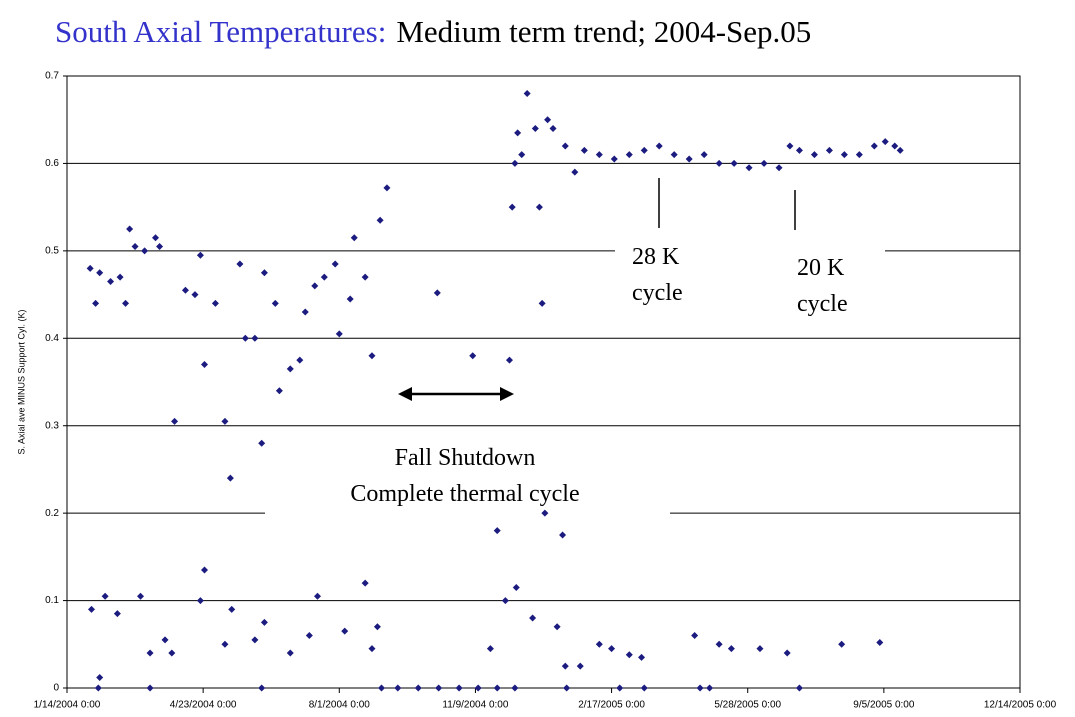 Image resolution: width=1075 pixels, height=717 pixels. Describe the element at coordinates (464, 494) in the screenshot. I see `annotation: Complete thermal cycle` at that location.